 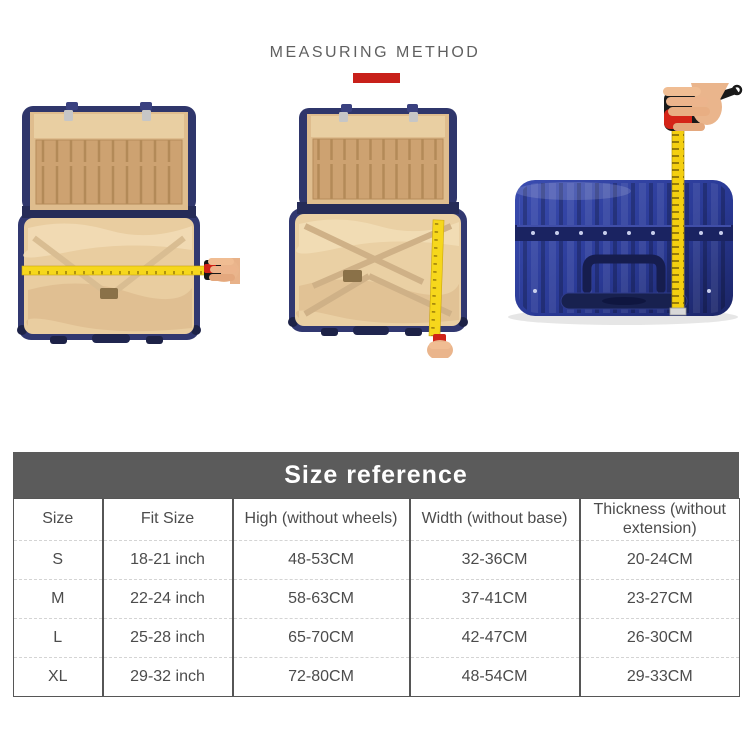 What do you see at coordinates (703, 107) in the screenshot?
I see `hand-holding-tape-measure` at bounding box center [703, 107].